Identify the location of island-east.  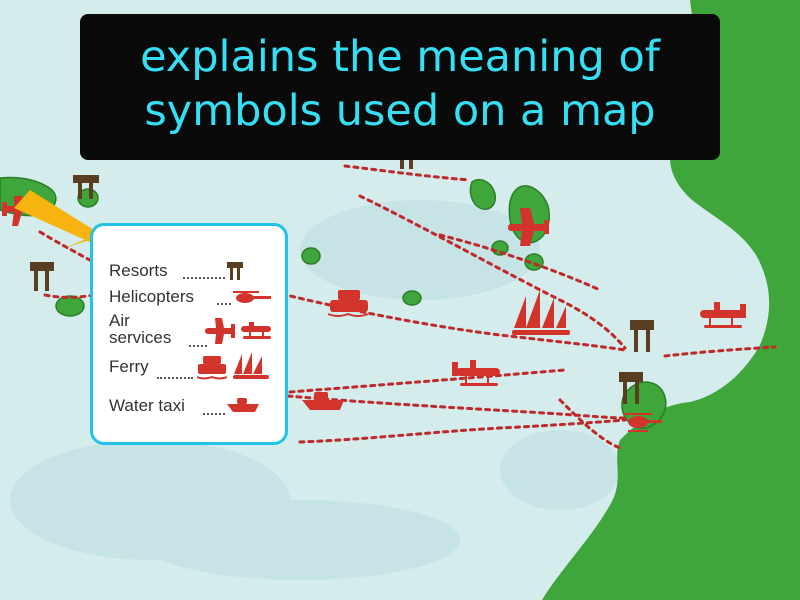
(644, 405).